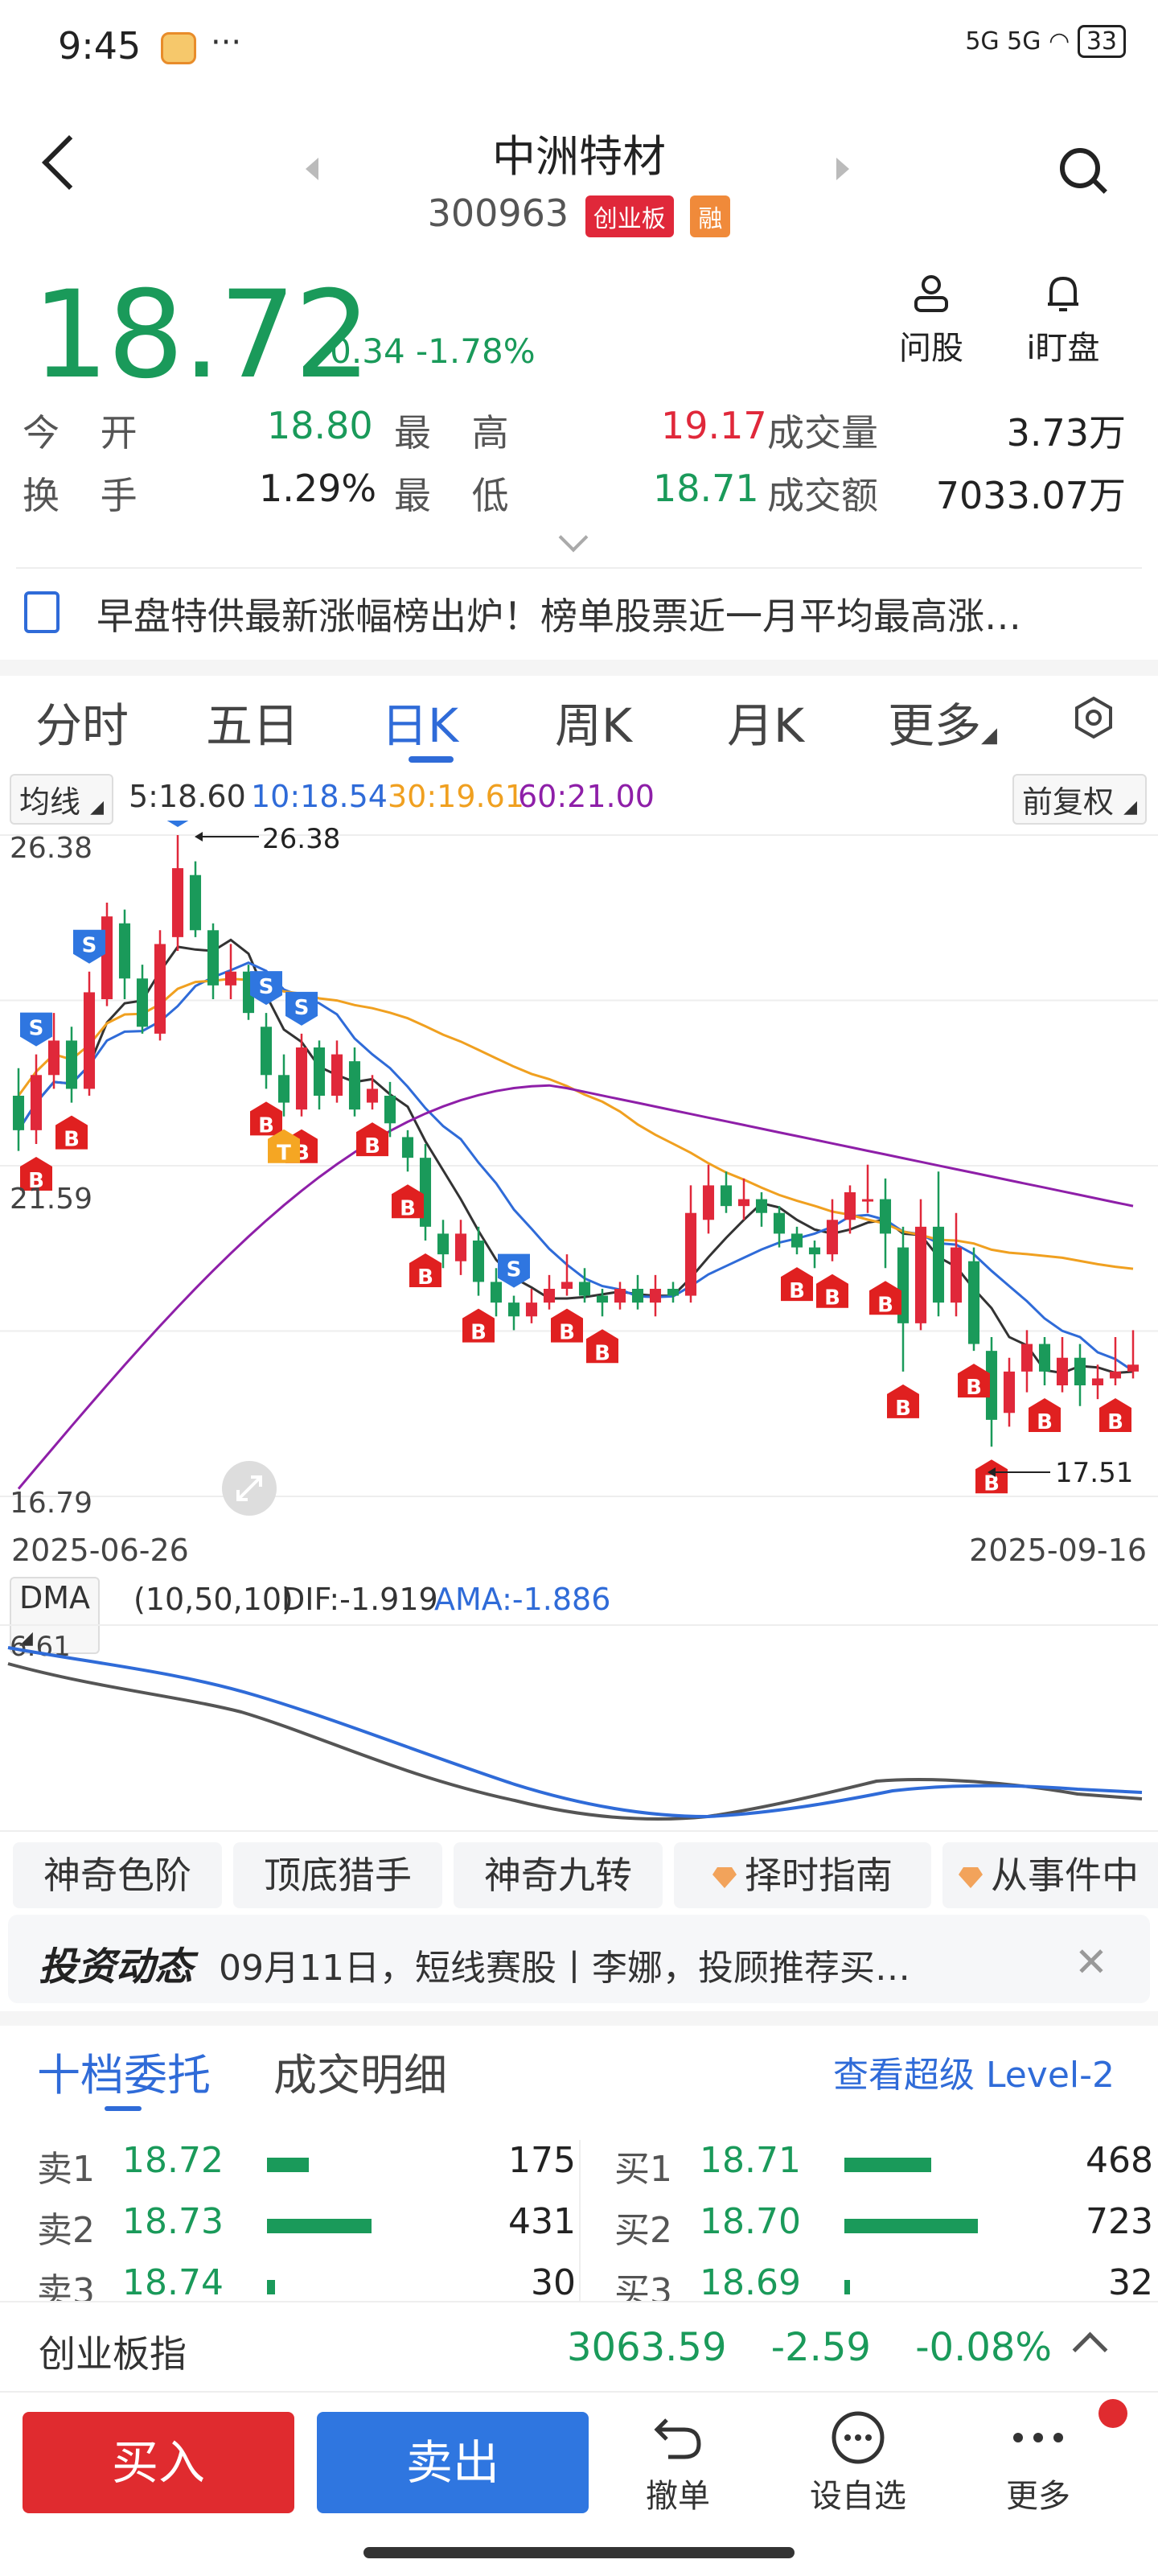 Image resolution: width=1158 pixels, height=2576 pixels. I want to click on level2-link: 查看超级 Level-2, so click(974, 2075).